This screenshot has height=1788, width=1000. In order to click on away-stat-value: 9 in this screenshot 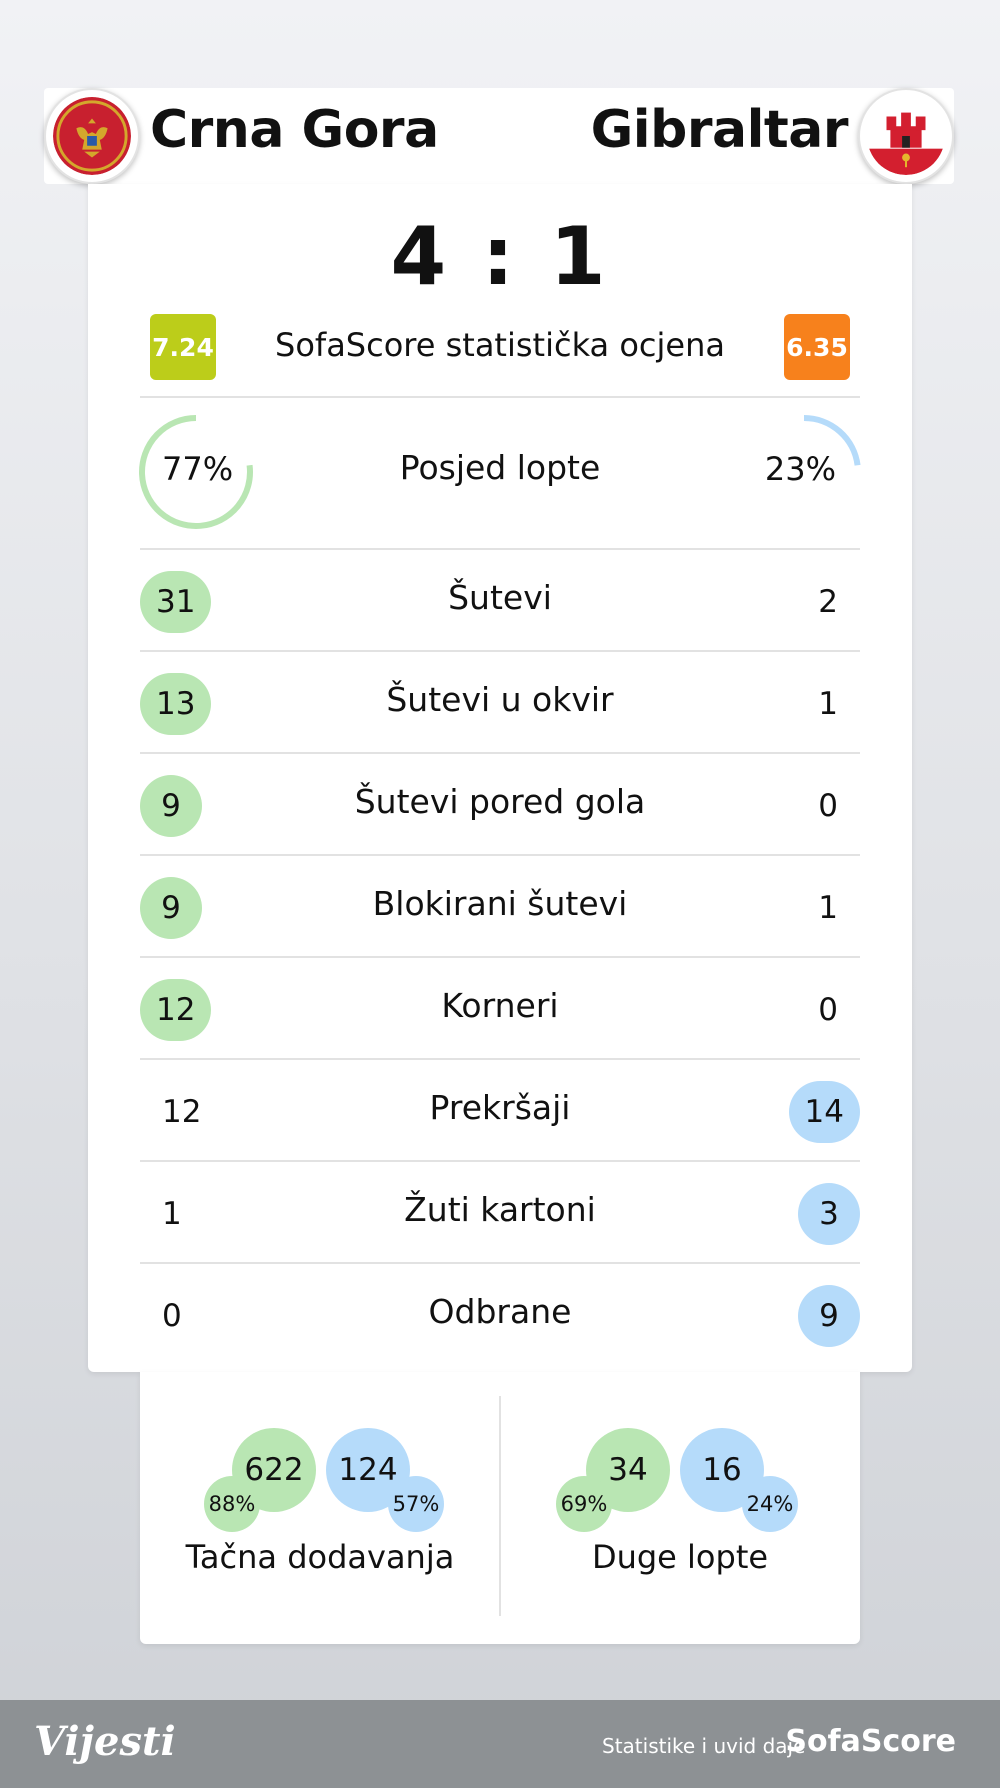, I will do `click(829, 1316)`.